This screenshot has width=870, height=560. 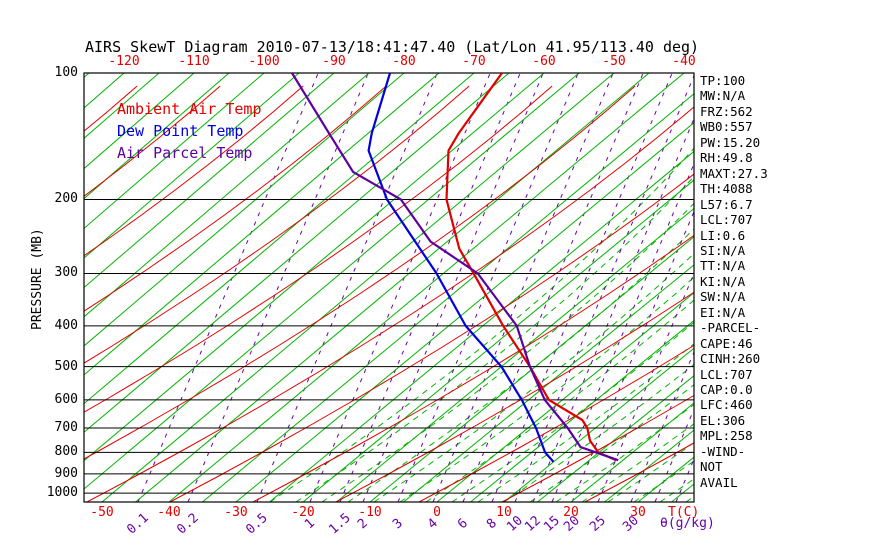 What do you see at coordinates (726, 111) in the screenshot?
I see `stat-frz-562: FRZ:562` at bounding box center [726, 111].